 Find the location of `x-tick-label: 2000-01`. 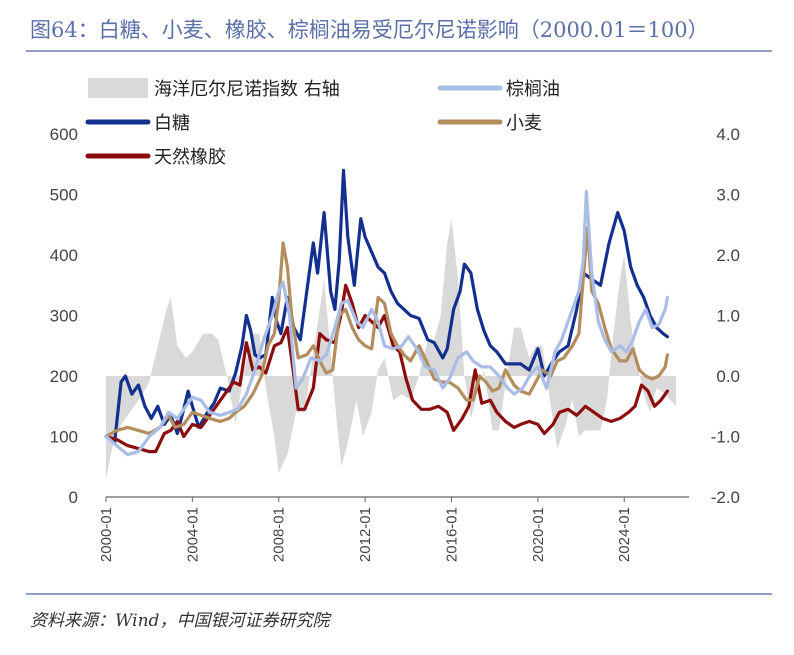

x-tick-label: 2000-01 is located at coordinates (106, 534).